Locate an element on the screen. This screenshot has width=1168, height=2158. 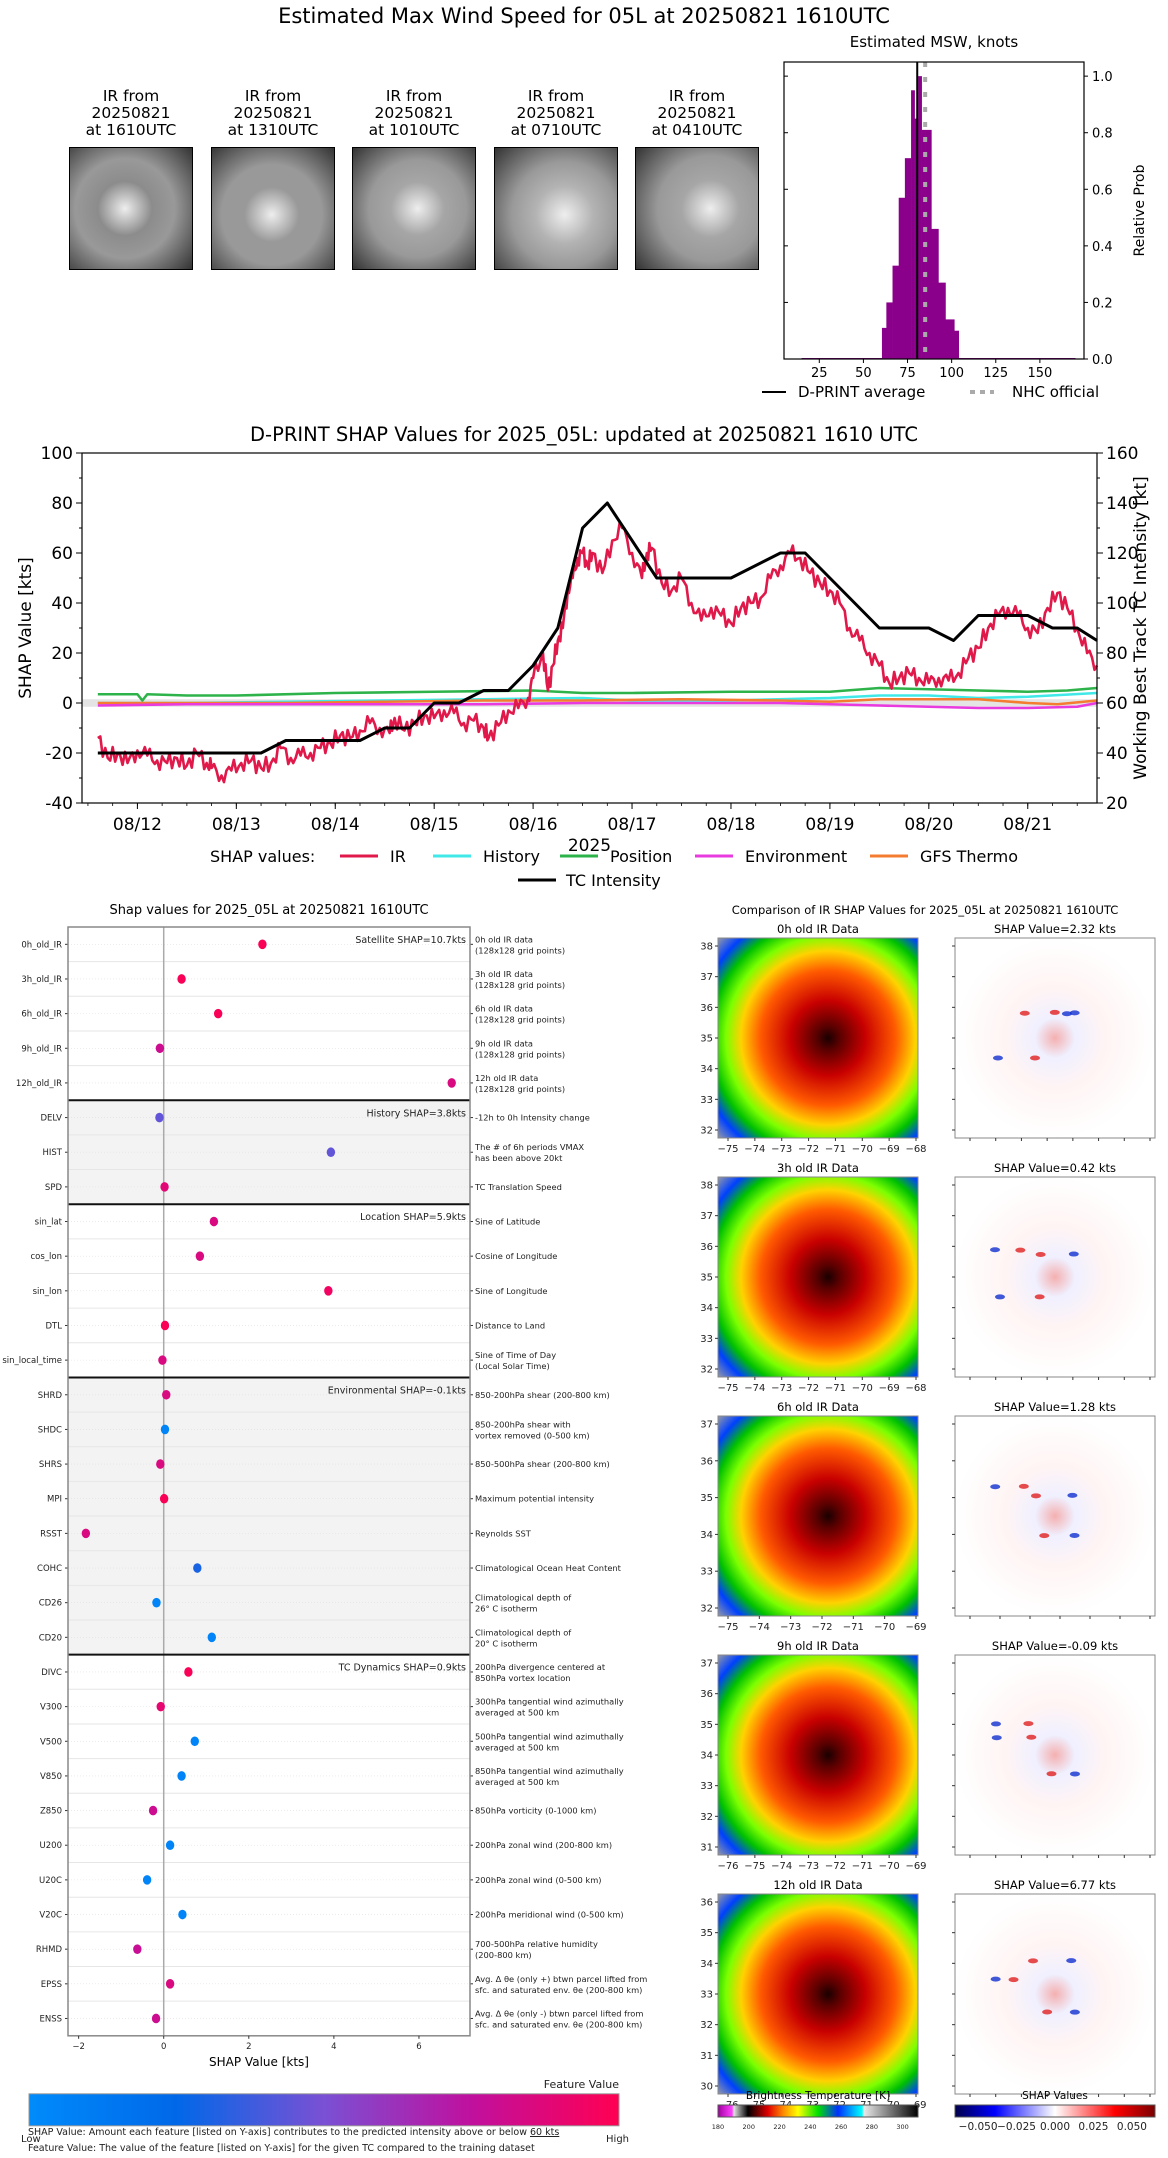
legend-nhc-label: NHC official is located at coordinates (1055, 392).